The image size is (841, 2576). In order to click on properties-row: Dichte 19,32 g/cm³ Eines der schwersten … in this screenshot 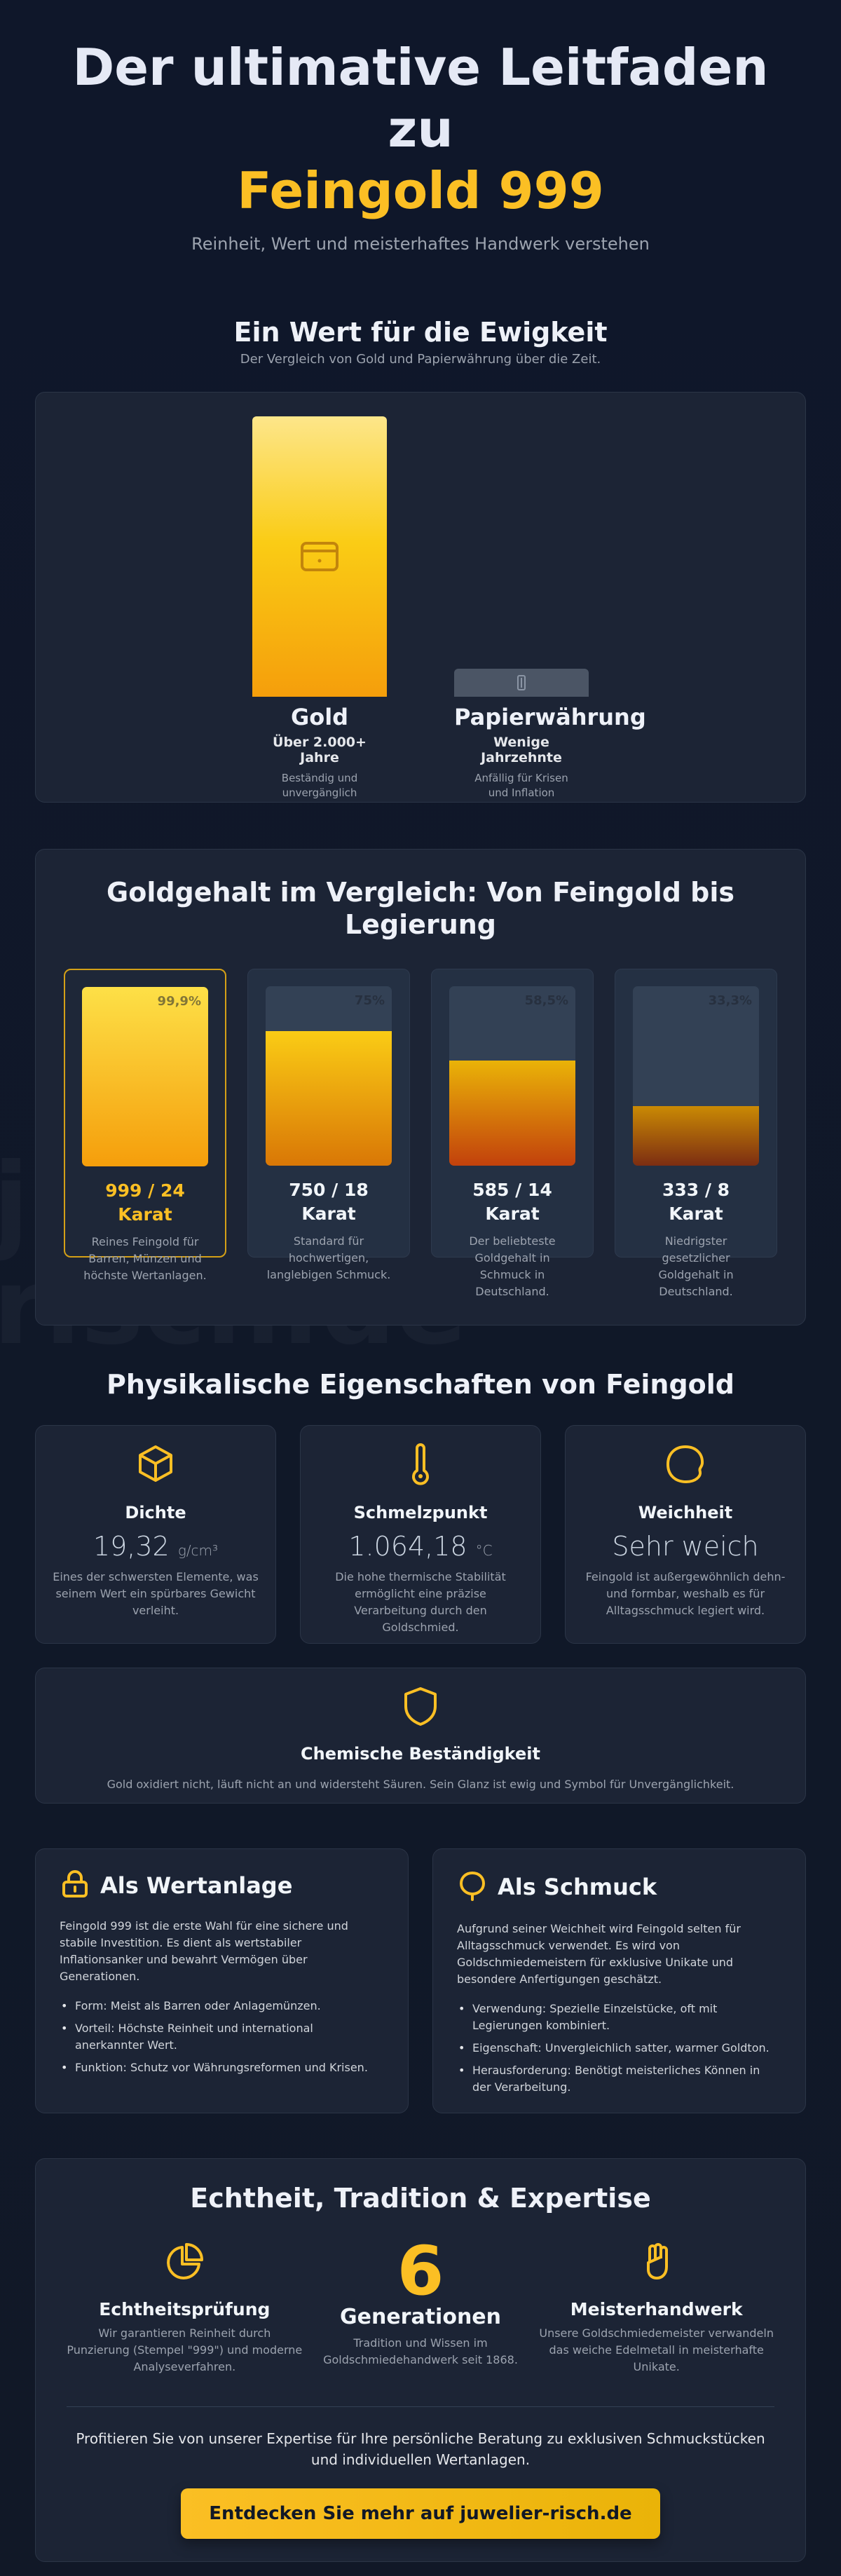, I will do `click(420, 1534)`.